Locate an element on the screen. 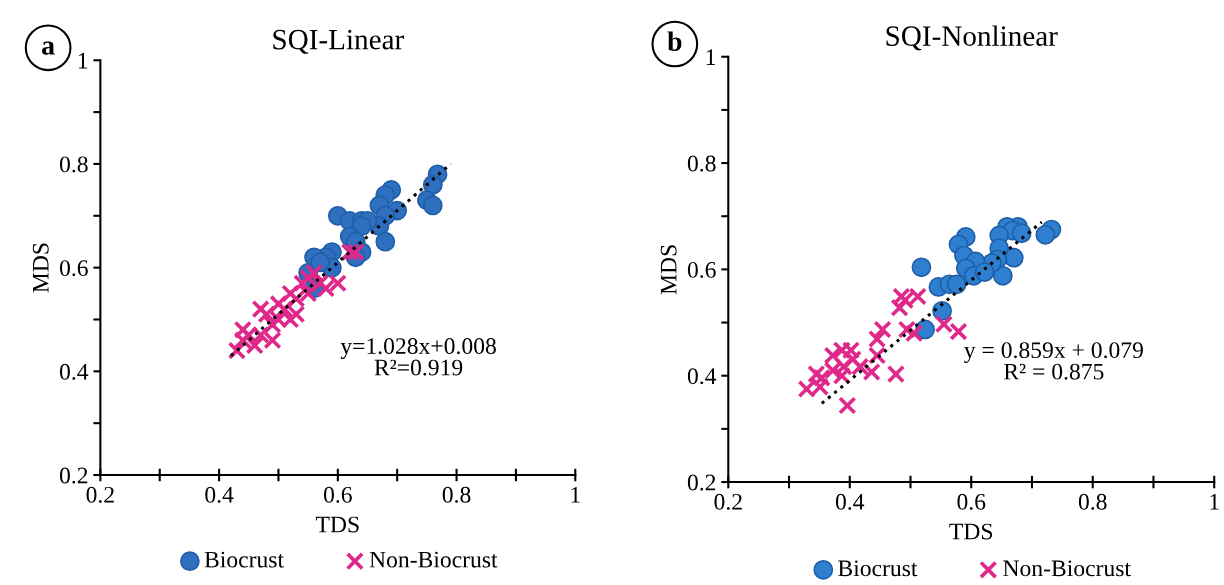 The height and width of the screenshot is (585, 1224). chart-title: SQI-Nonlinear is located at coordinates (972, 38).